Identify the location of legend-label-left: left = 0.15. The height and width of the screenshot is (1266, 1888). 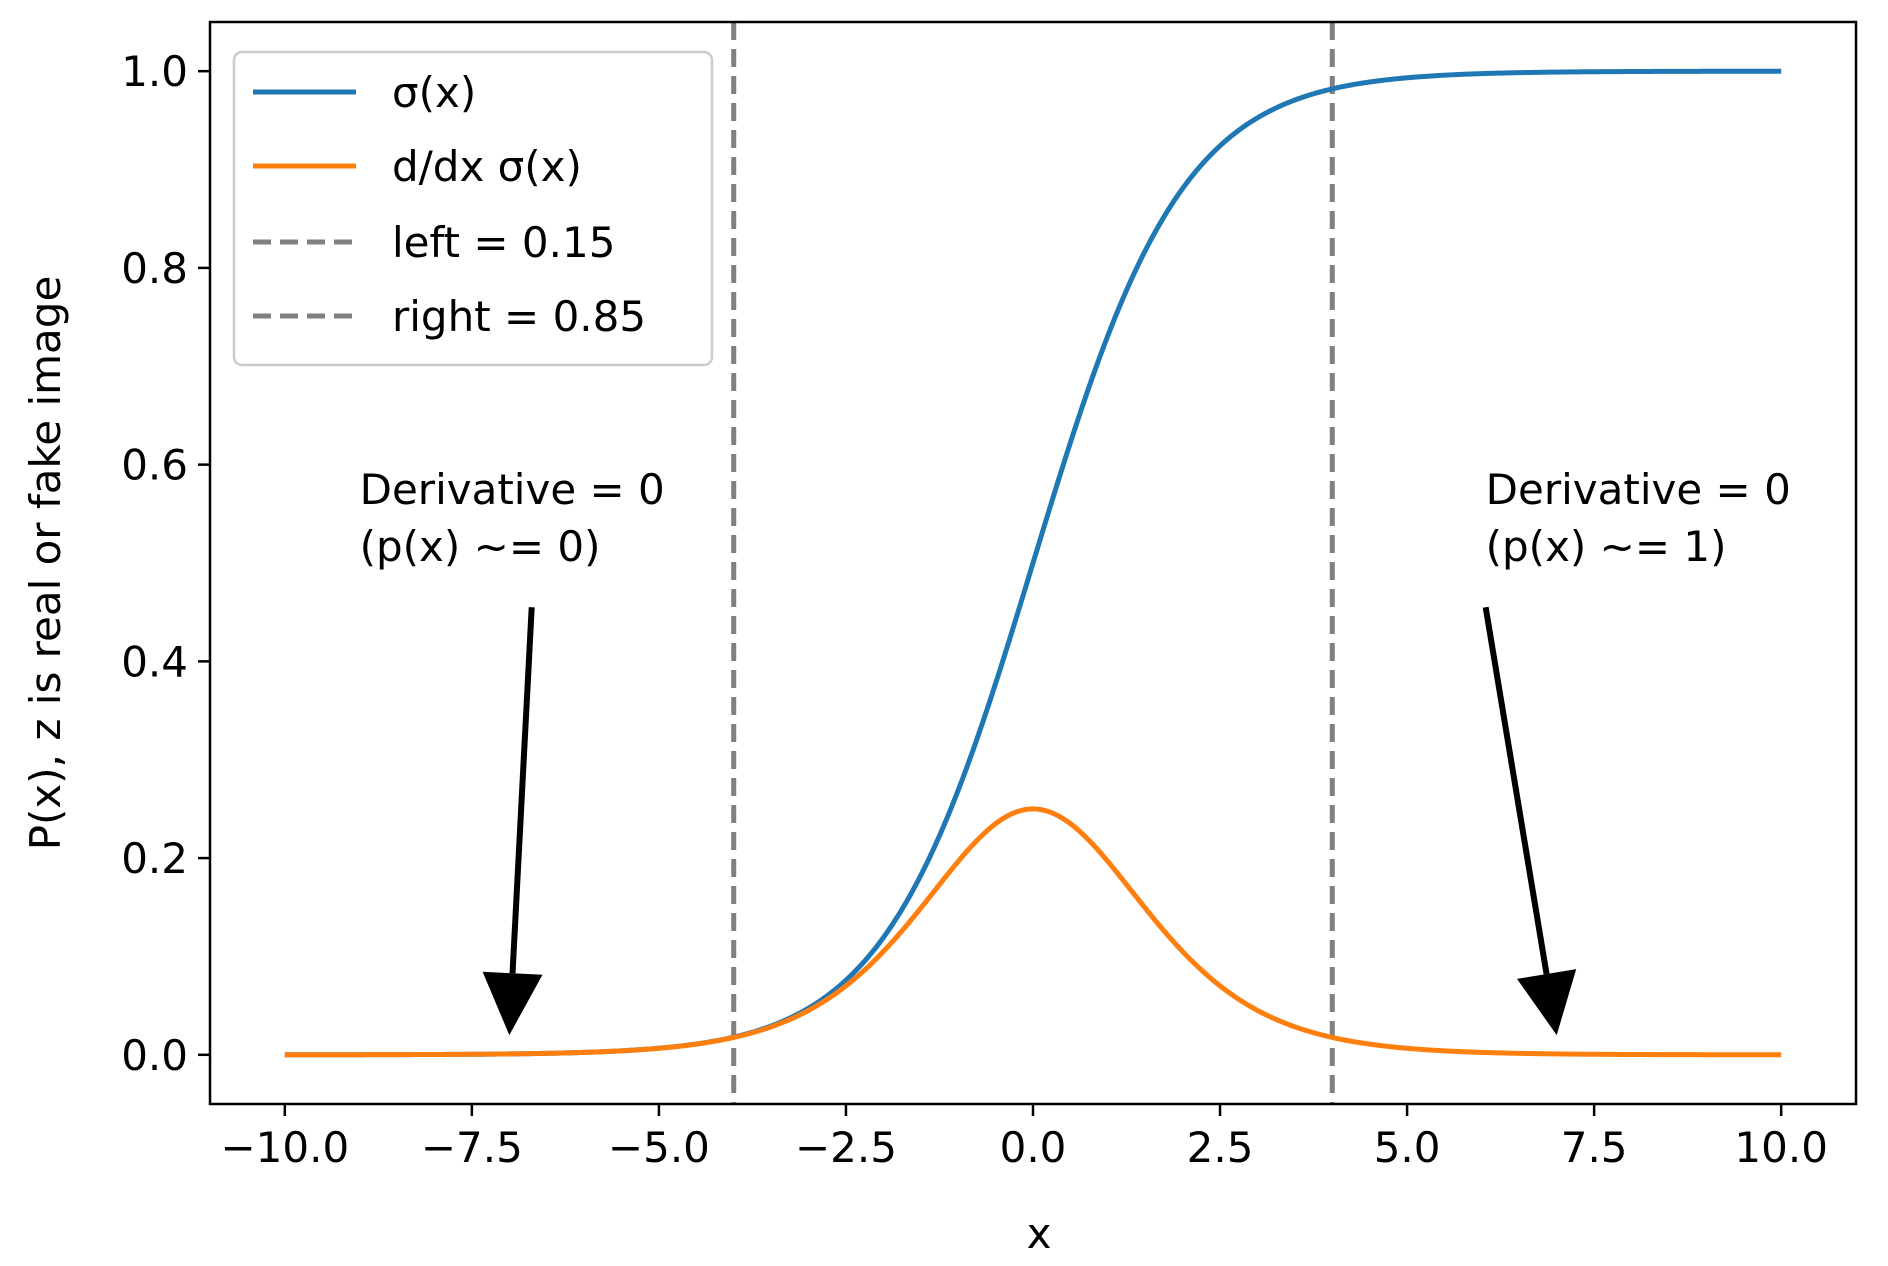
(503, 242).